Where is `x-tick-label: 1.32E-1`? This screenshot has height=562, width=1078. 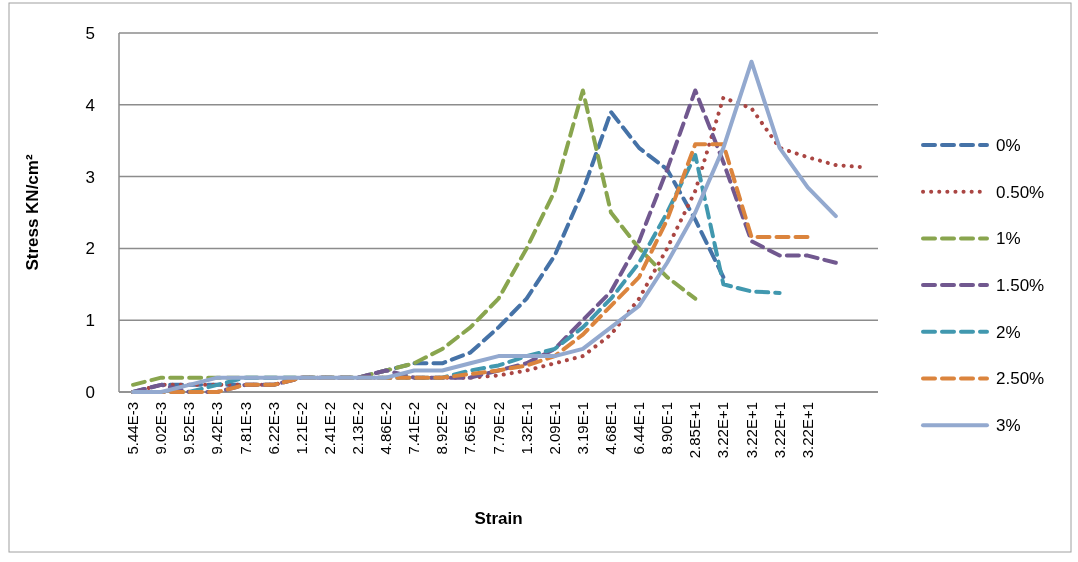 x-tick-label: 1.32E-1 is located at coordinates (526, 428).